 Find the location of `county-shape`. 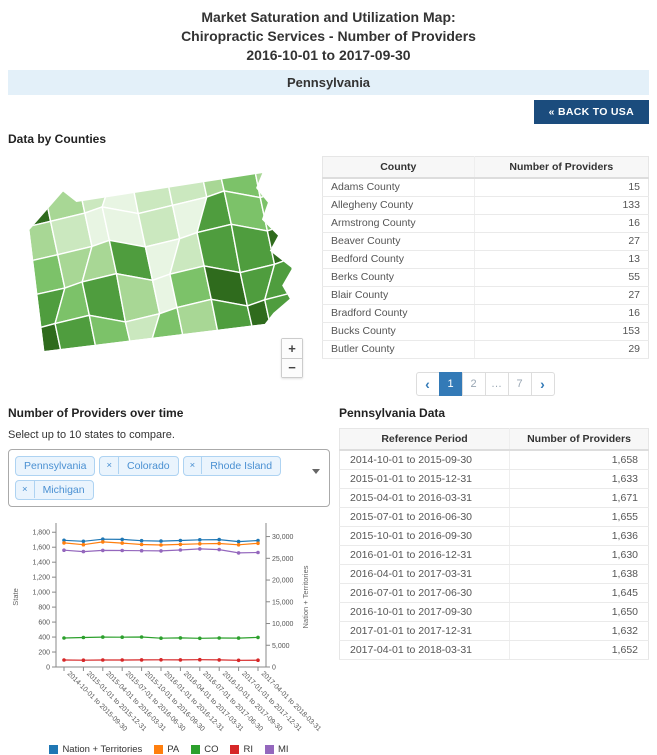

county-shape is located at coordinates (281, 311).